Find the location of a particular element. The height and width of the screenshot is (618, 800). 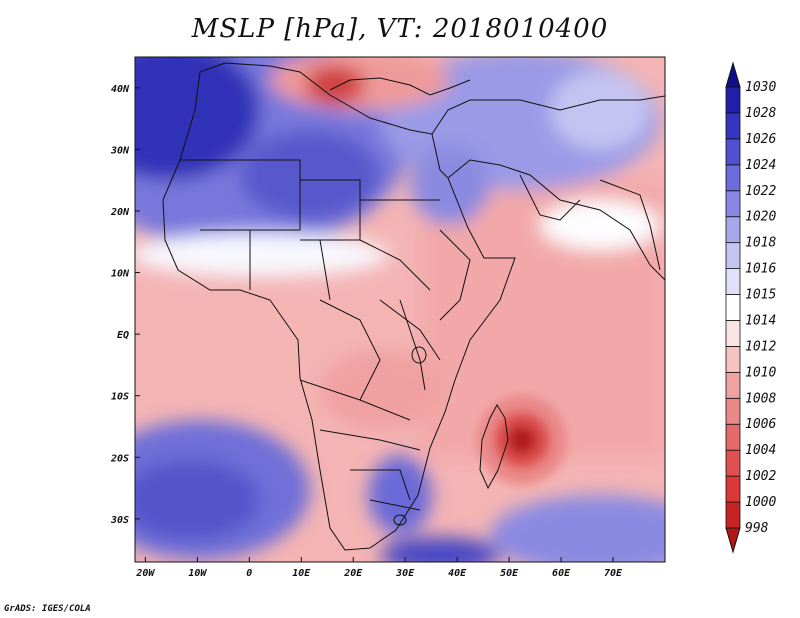

colorbar-level-label: 1012 is located at coordinates (760, 346).